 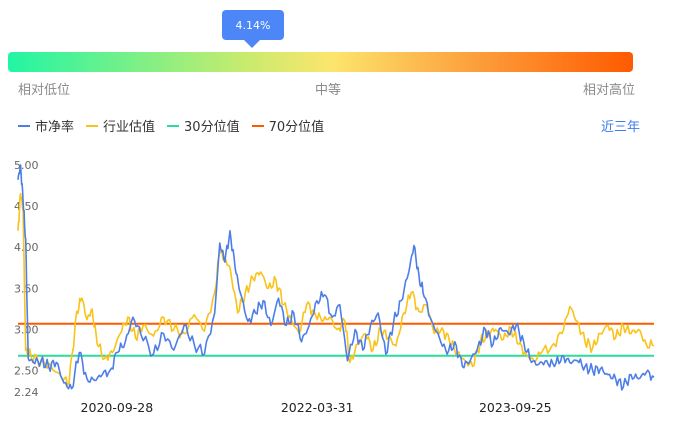 I want to click on x-tick-label: 2020-09-28, so click(x=117, y=407).